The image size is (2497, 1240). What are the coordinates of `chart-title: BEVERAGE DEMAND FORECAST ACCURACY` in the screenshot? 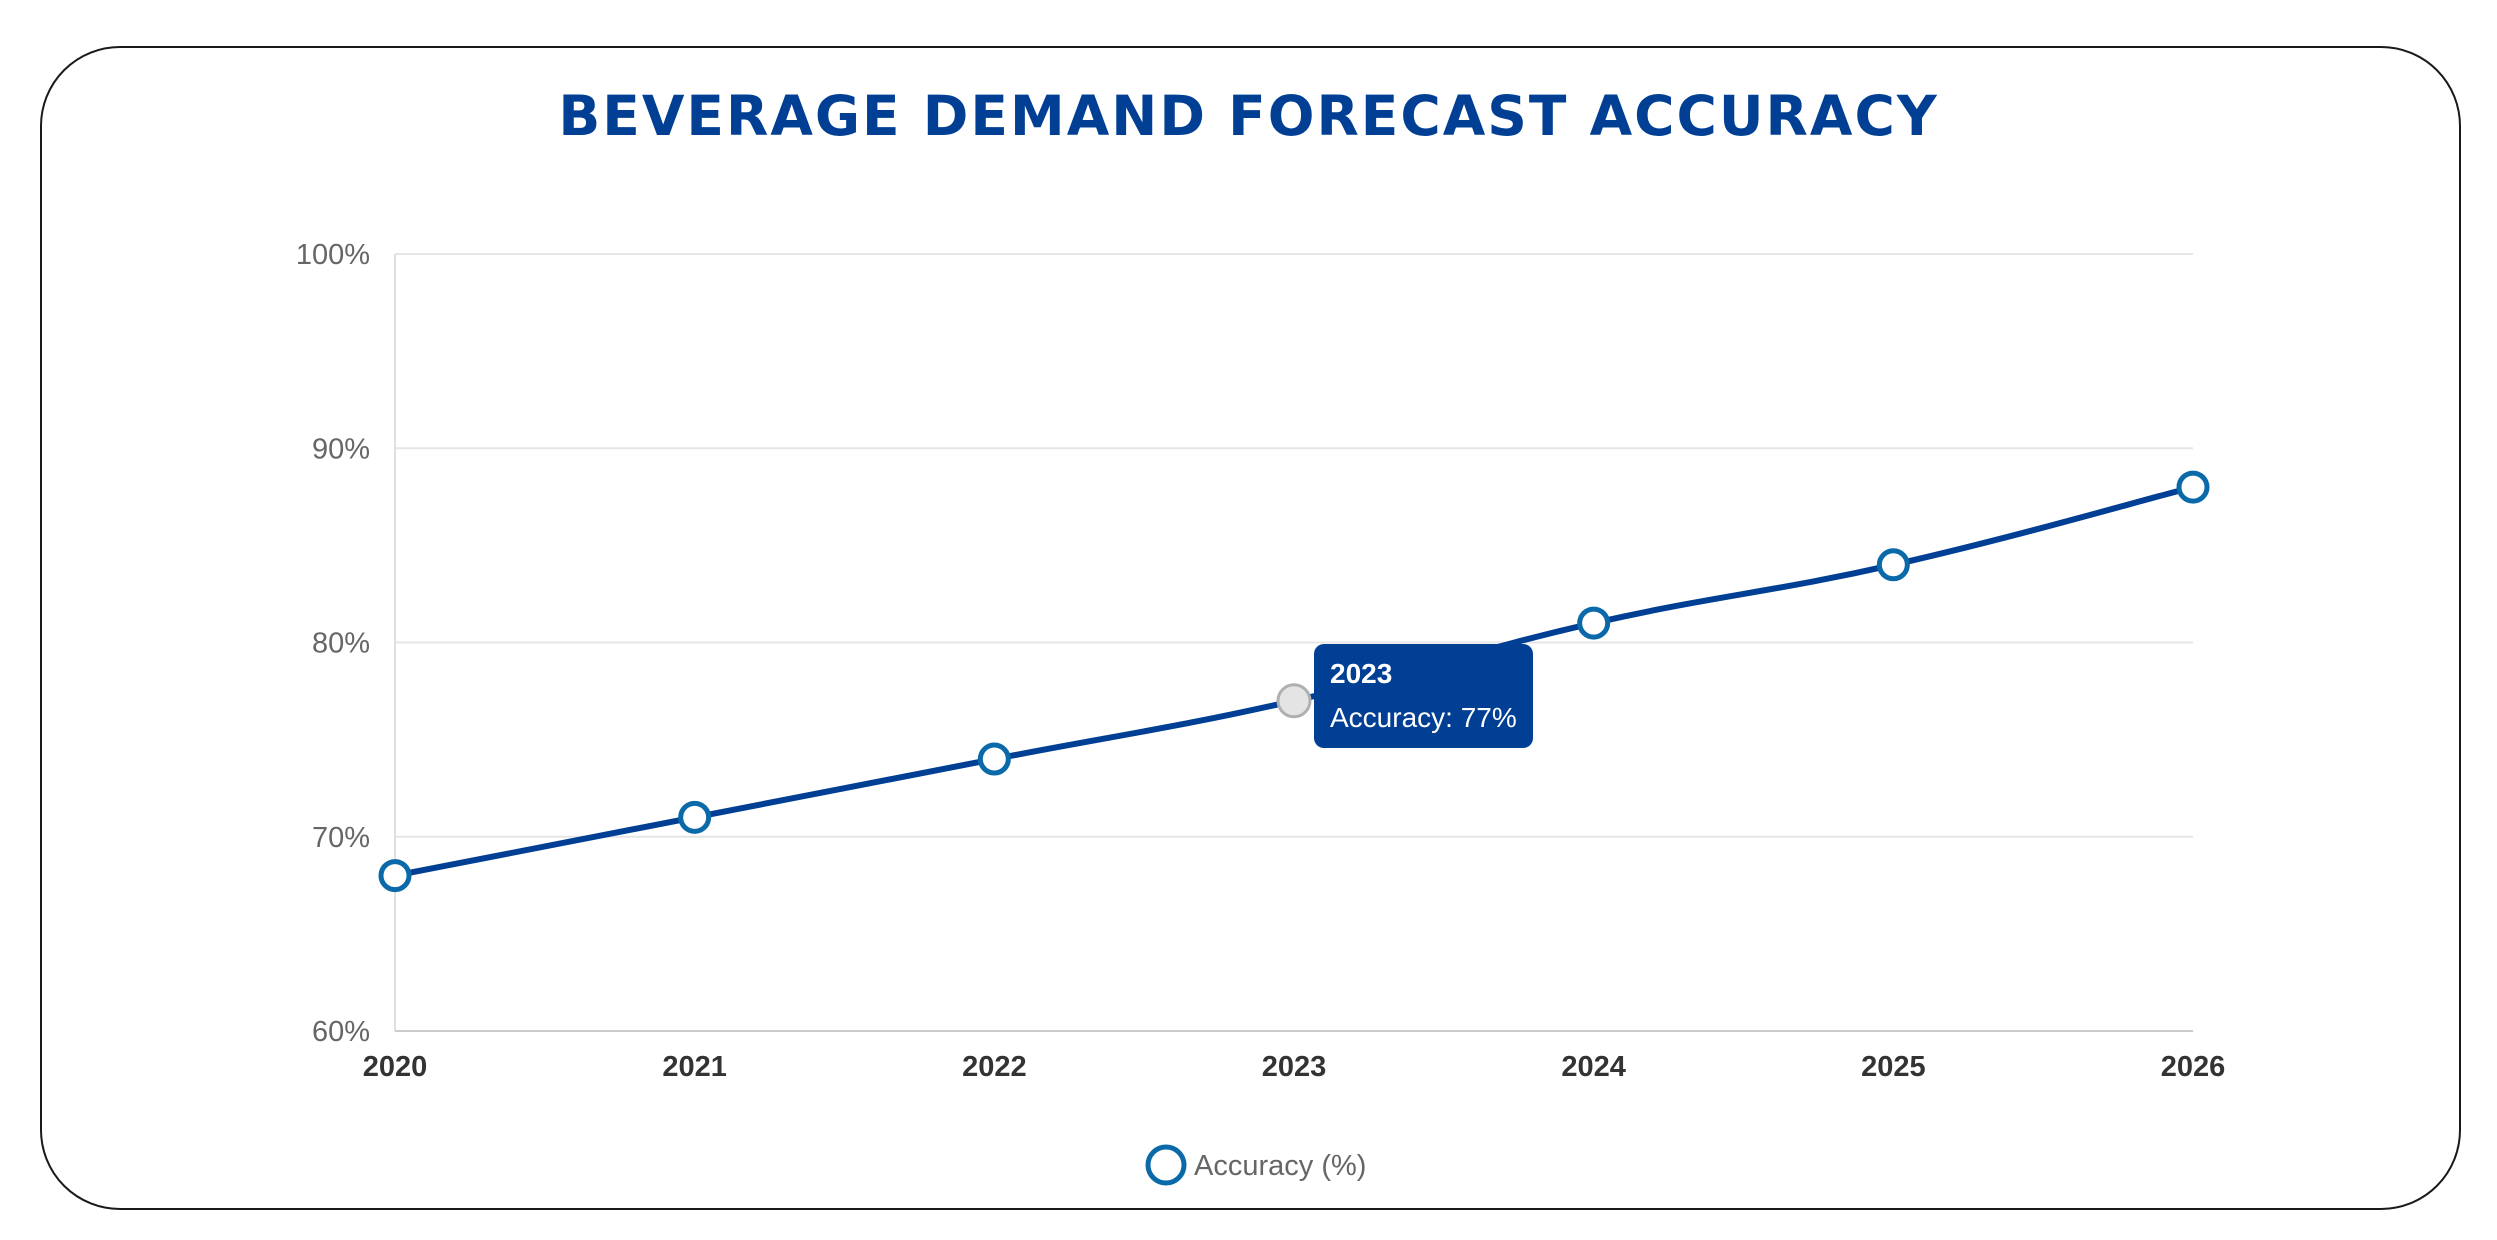 It's located at (1248, 116).